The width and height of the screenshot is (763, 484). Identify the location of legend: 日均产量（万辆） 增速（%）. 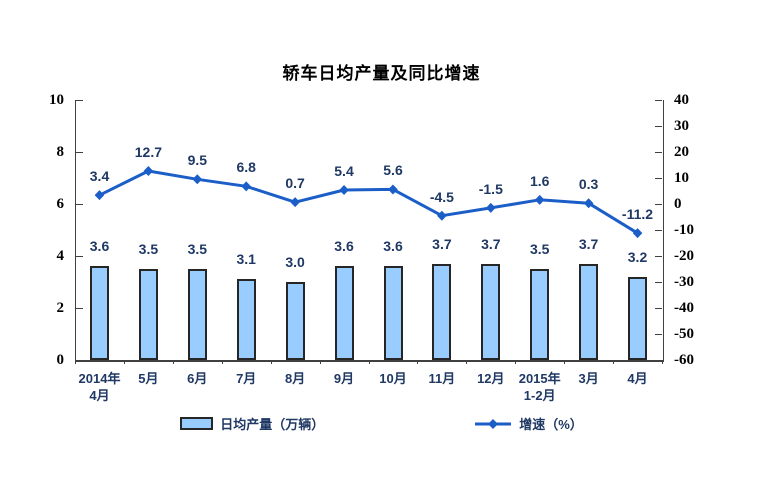
(381, 423).